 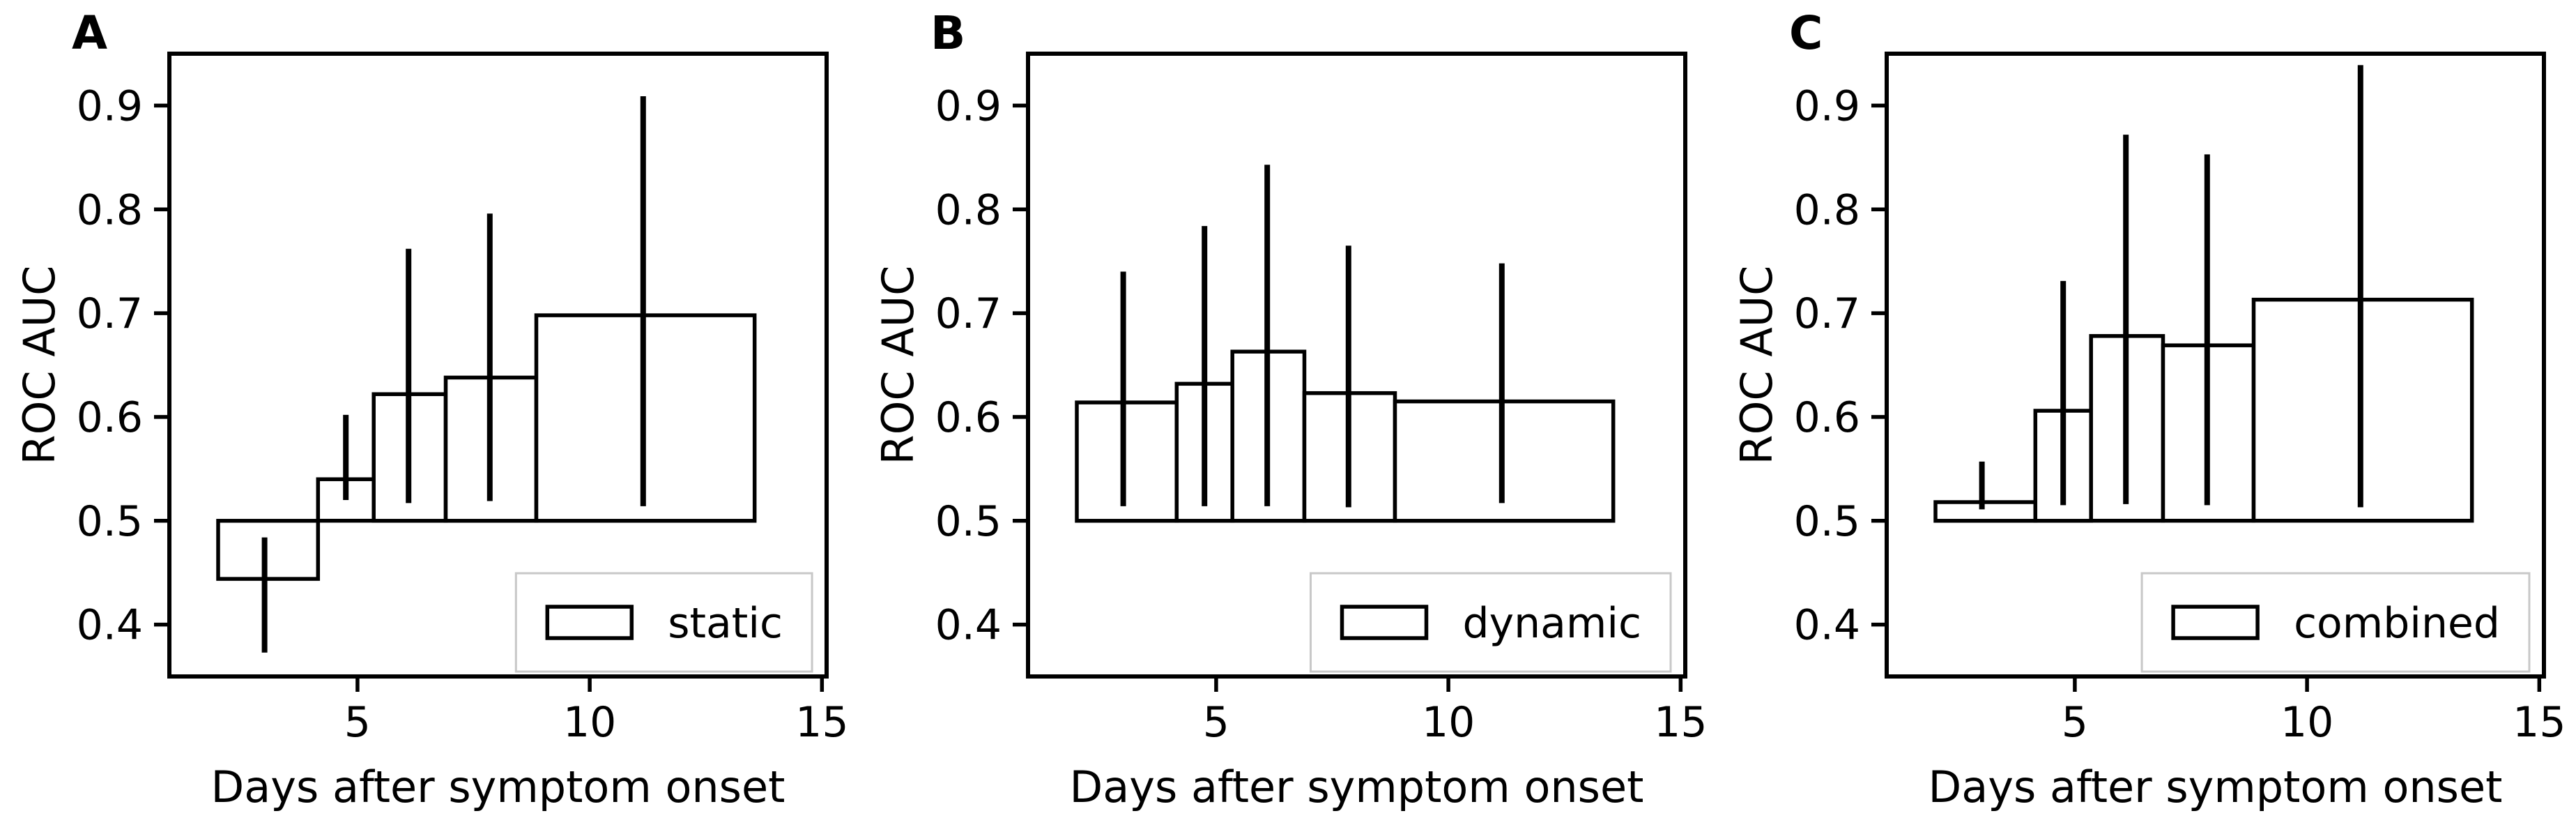 I want to click on legend-label: static, so click(x=725, y=623).